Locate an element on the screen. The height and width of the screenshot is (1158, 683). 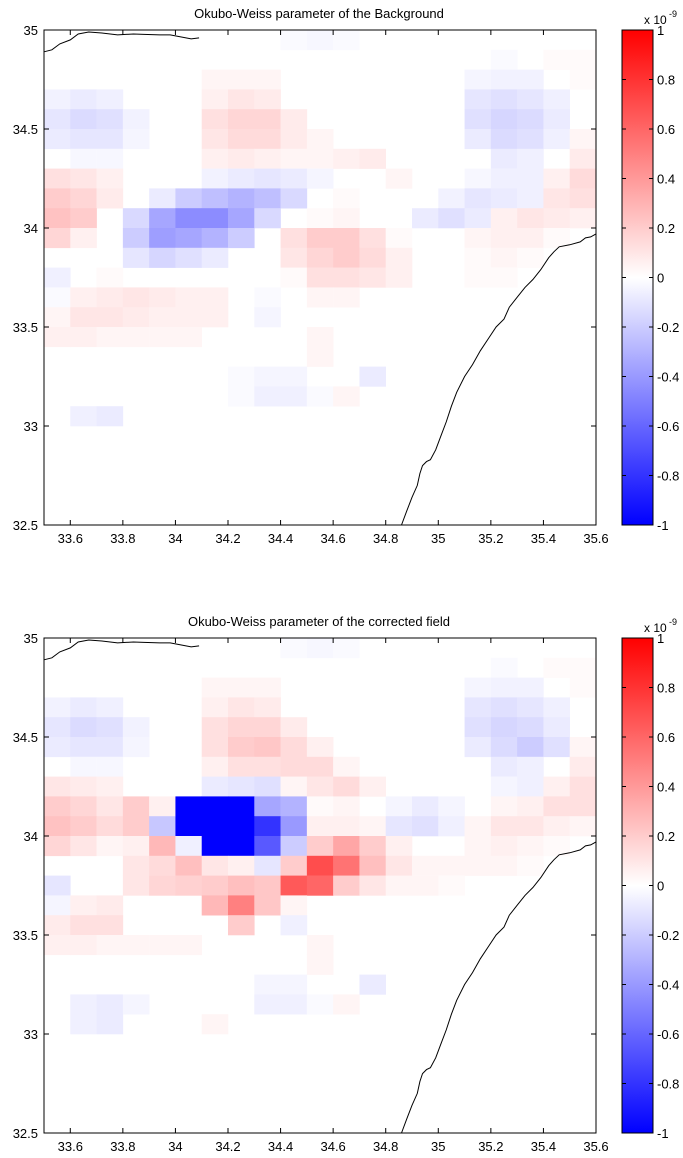
colorbar-tick-label: 0.8 is located at coordinates (666, 688).